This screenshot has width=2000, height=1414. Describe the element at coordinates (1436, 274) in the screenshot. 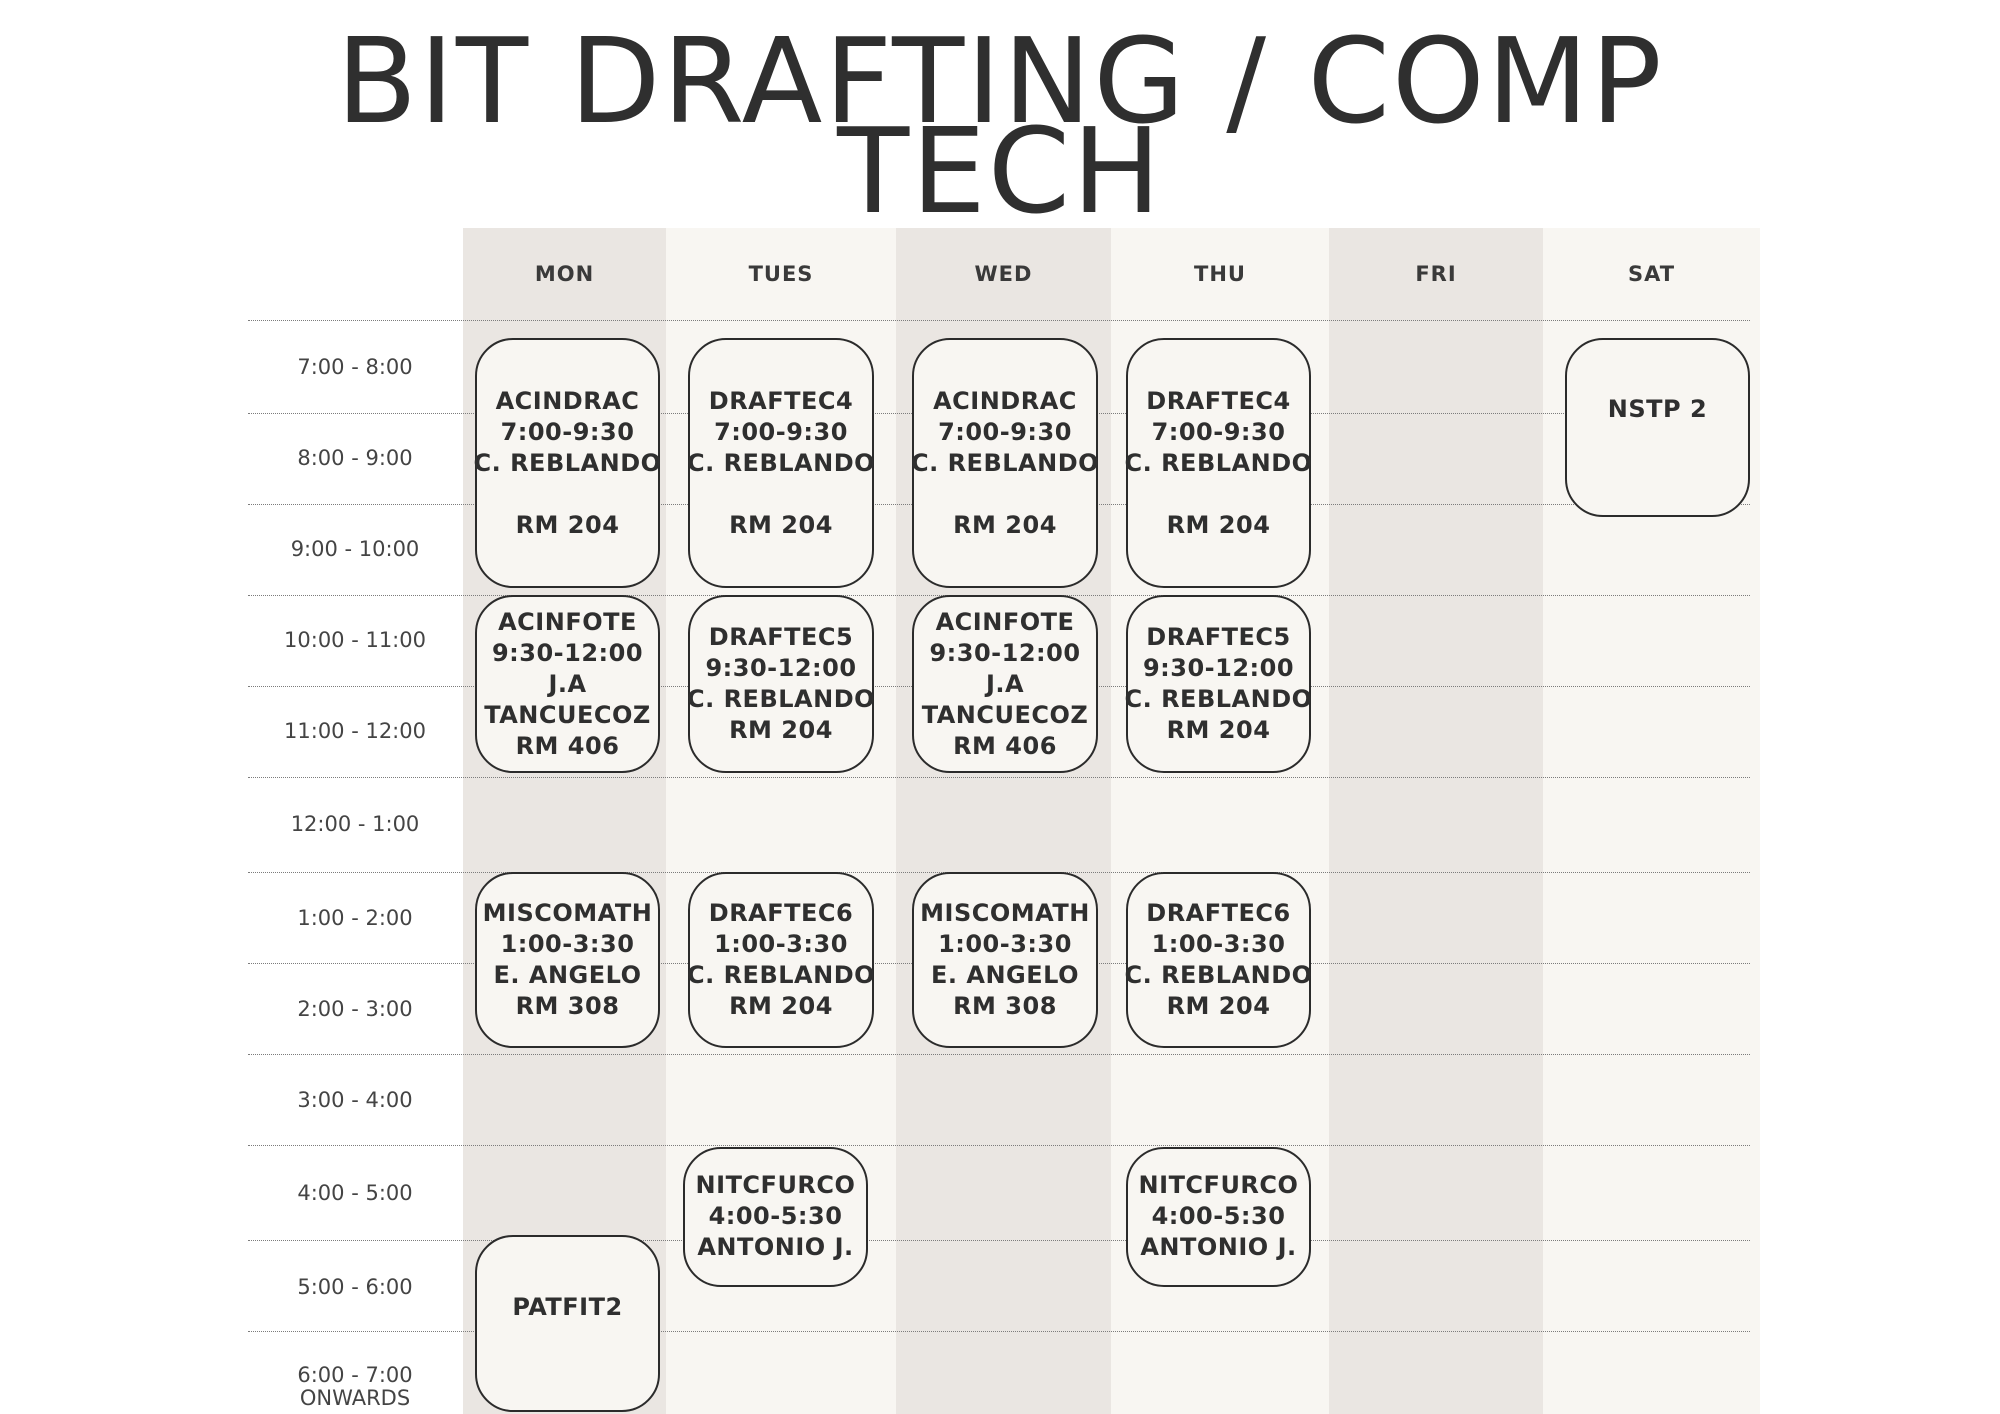

I see `day-header-fri: FRI` at that location.